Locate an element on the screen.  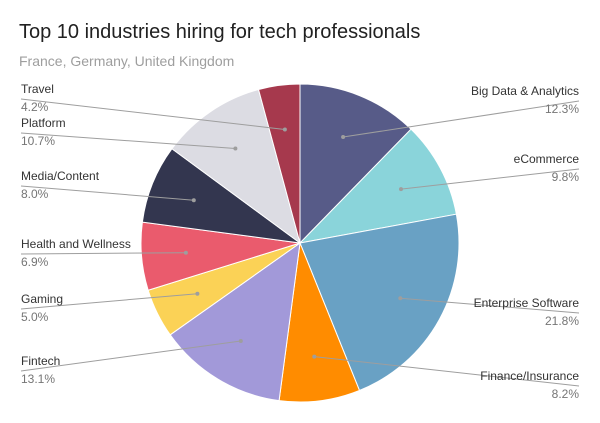
slice-label: Health and Wellness is located at coordinates (76, 244).